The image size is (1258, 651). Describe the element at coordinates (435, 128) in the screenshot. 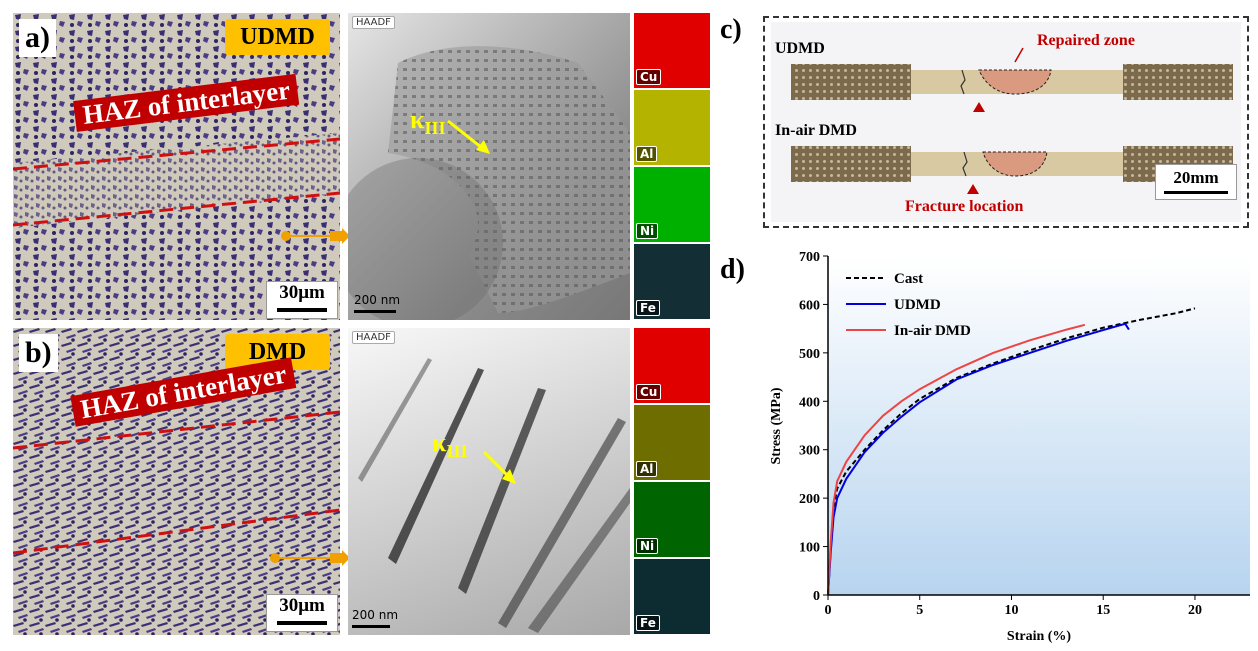

I see `kappa-sub-a: III` at that location.